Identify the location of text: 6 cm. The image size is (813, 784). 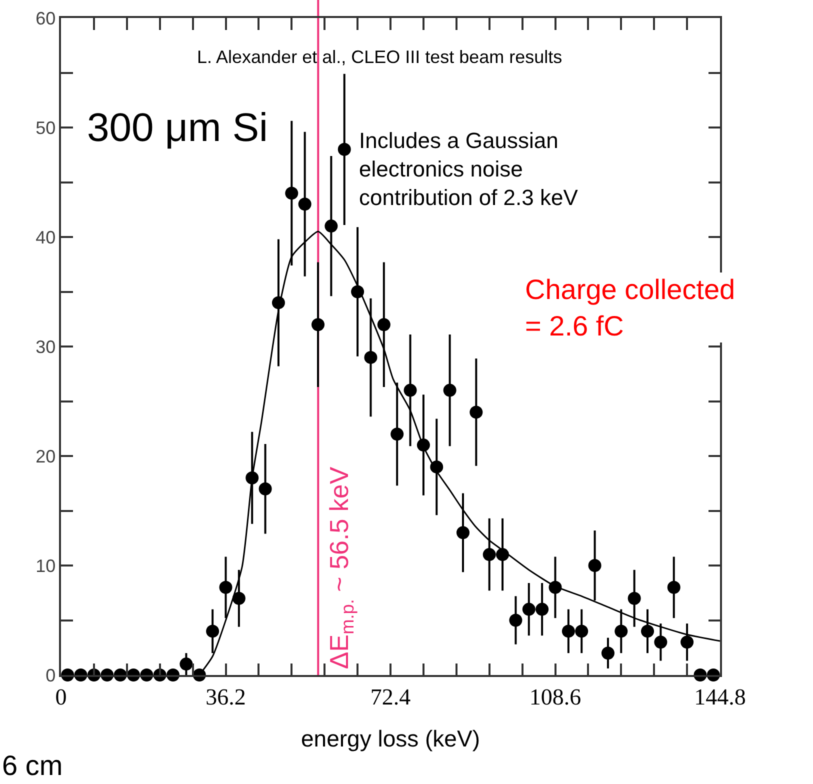
(32, 765).